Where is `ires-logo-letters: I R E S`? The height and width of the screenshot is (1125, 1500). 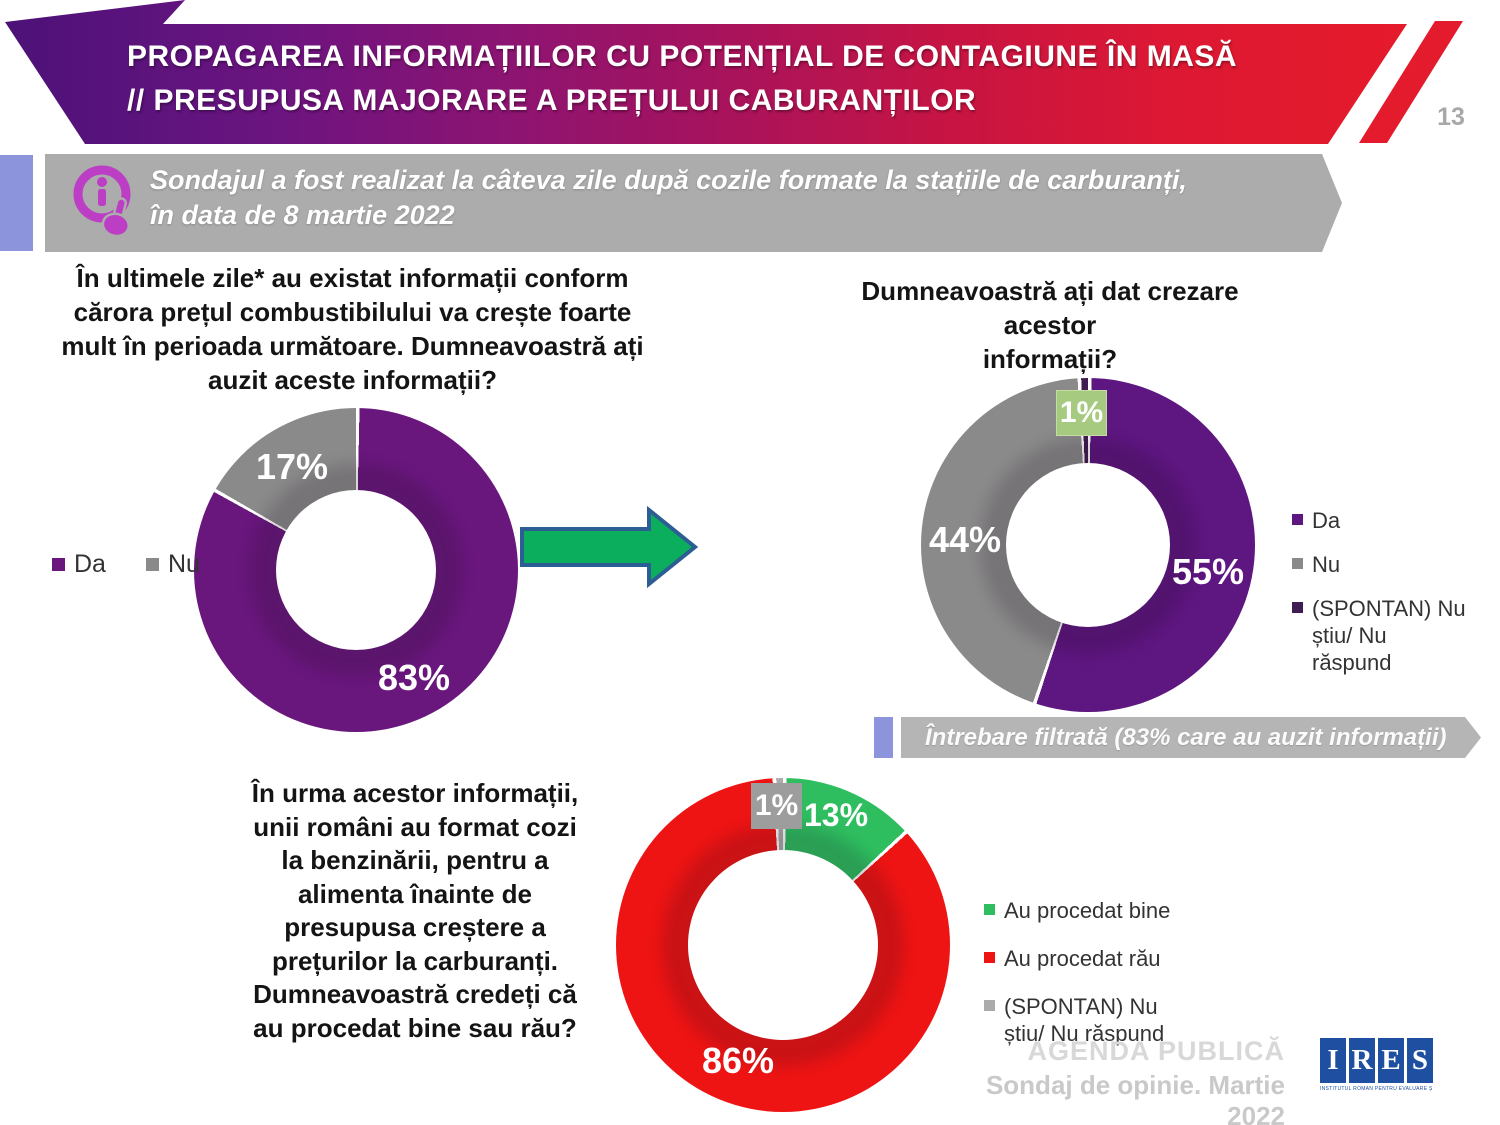 ires-logo-letters: I R E S is located at coordinates (1376, 1060).